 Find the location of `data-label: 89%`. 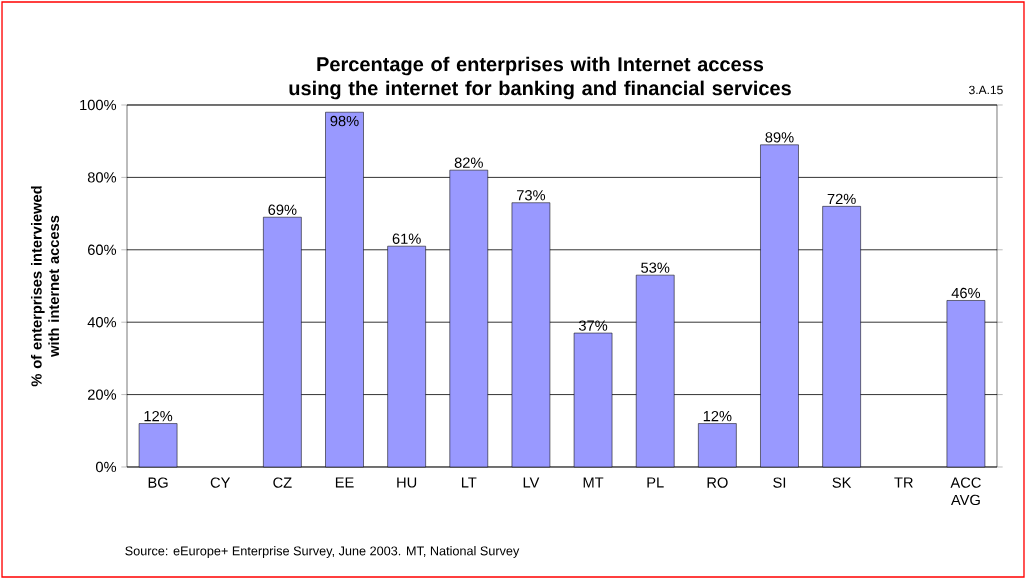

data-label: 89% is located at coordinates (779, 137).